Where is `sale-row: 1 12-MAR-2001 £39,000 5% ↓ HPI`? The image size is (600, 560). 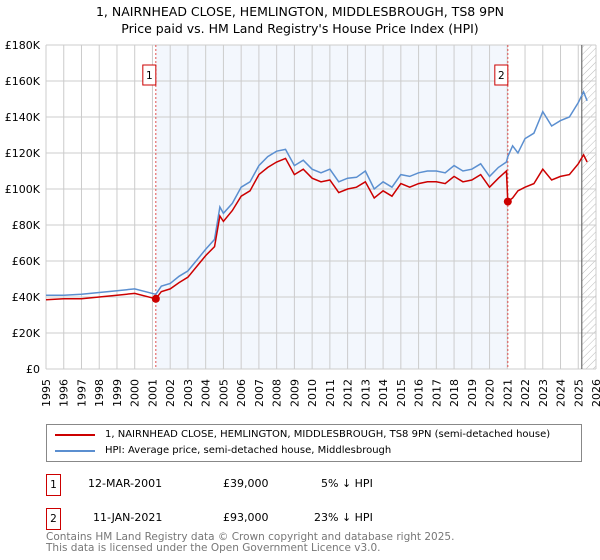
sale-row: 1 12-MAR-2001 £39,000 5% ↓ HPI is located at coordinates (246, 485).